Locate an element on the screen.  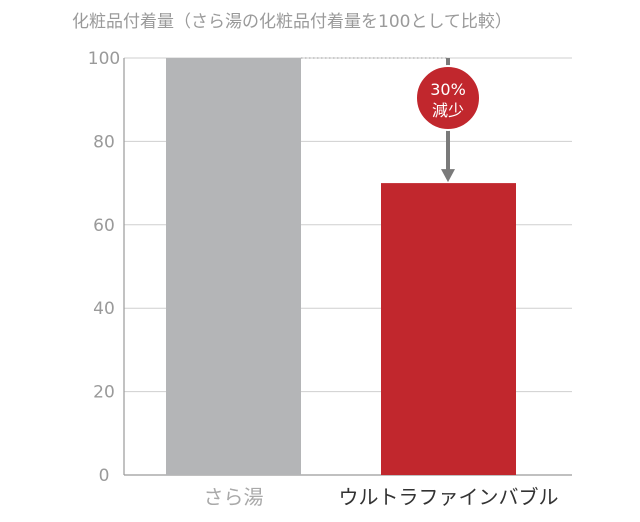
y-tick-label: 0 is located at coordinates (104, 476).